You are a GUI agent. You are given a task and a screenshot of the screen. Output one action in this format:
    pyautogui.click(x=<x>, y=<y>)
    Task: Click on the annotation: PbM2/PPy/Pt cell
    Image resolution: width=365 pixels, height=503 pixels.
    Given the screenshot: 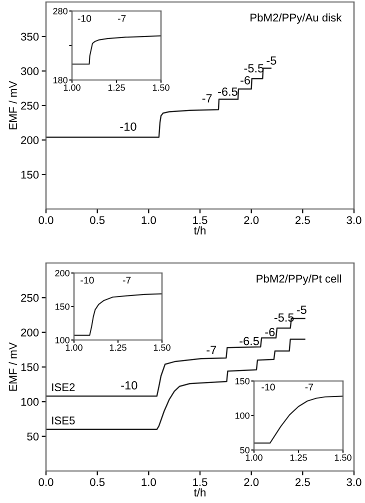 What is the action you would take?
    pyautogui.click(x=298, y=279)
    